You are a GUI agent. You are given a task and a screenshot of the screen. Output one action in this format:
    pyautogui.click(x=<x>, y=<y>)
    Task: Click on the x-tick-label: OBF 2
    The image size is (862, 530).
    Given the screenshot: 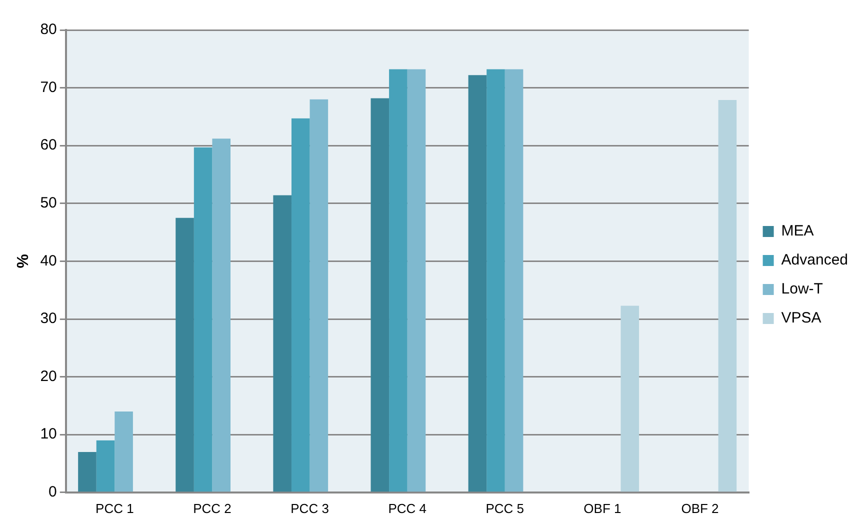 What is the action you would take?
    pyautogui.click(x=700, y=508)
    